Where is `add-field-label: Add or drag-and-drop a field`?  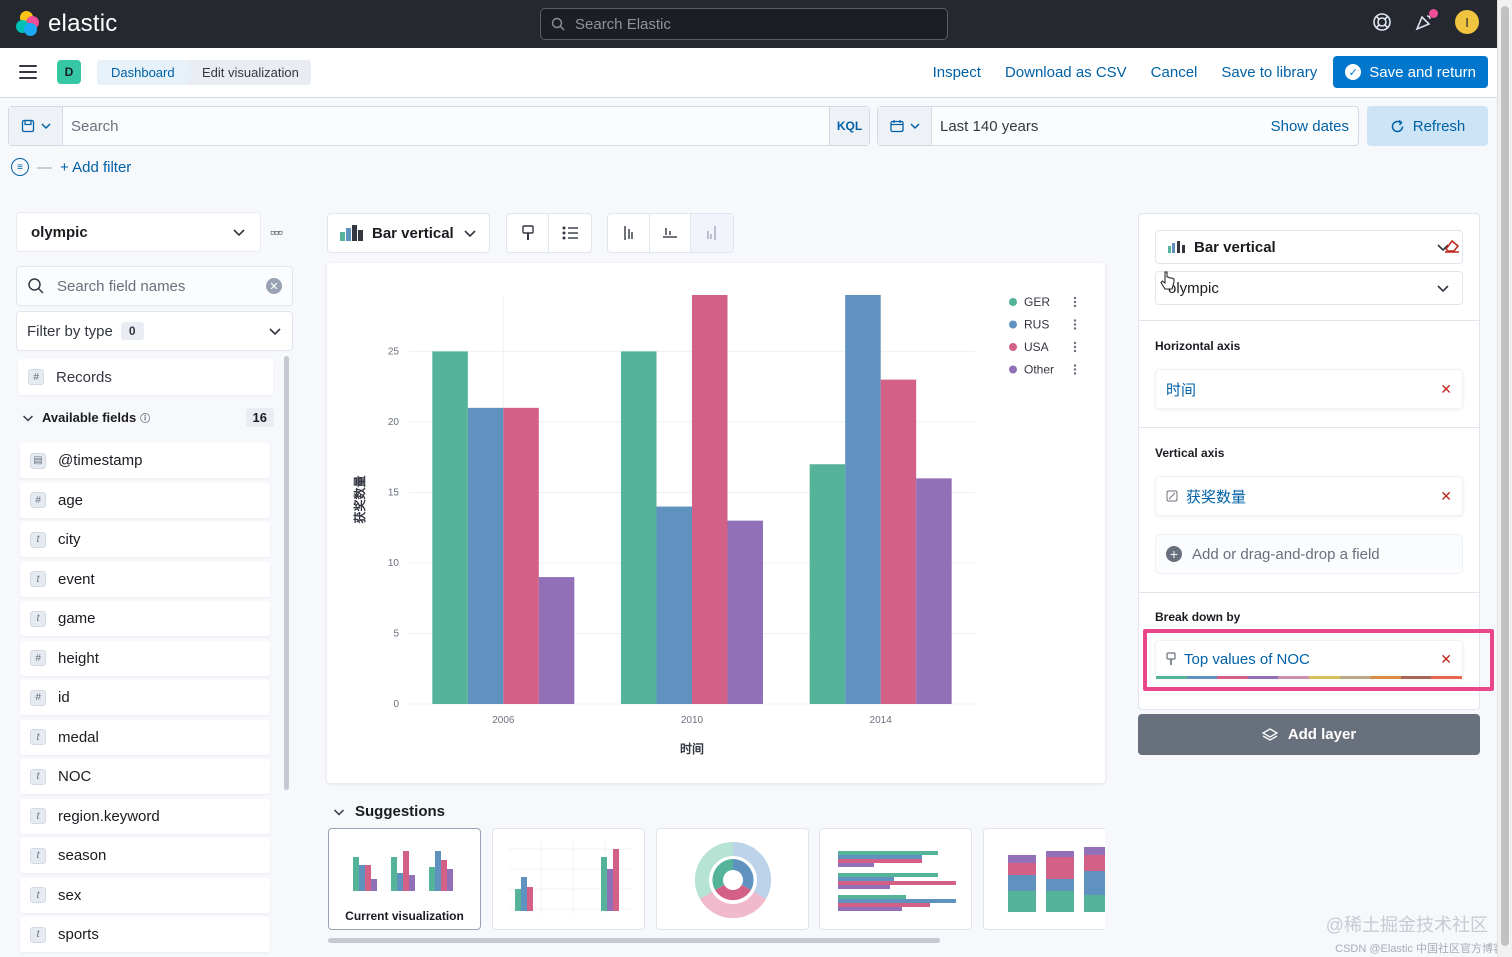 add-field-label: Add or drag-and-drop a field is located at coordinates (1286, 554).